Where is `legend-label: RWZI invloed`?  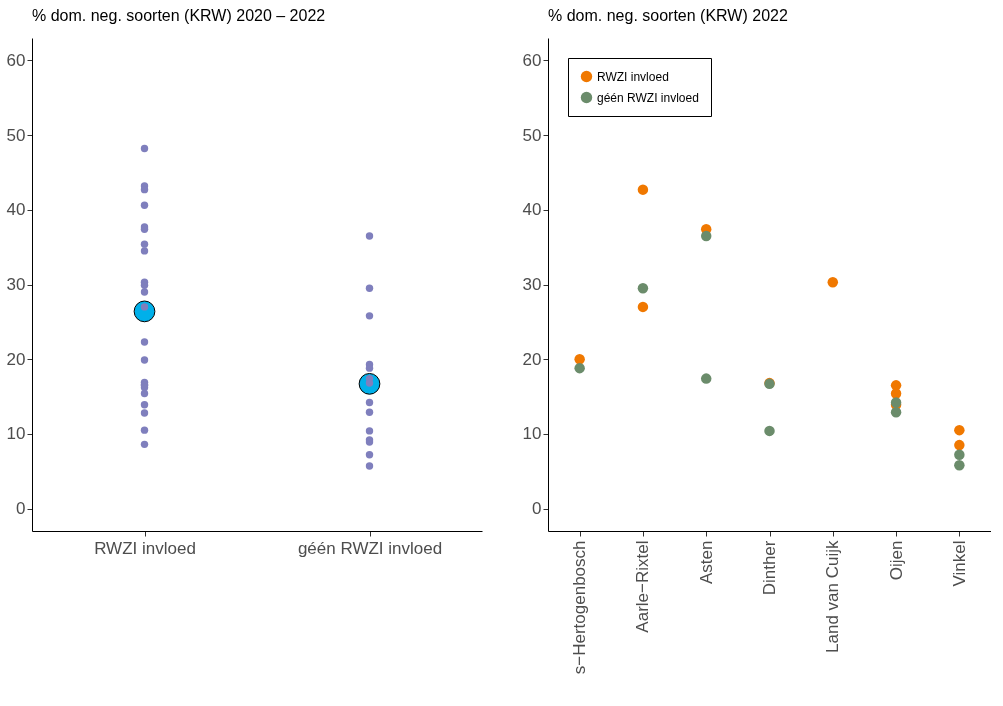
legend-label: RWZI invloed is located at coordinates (633, 76).